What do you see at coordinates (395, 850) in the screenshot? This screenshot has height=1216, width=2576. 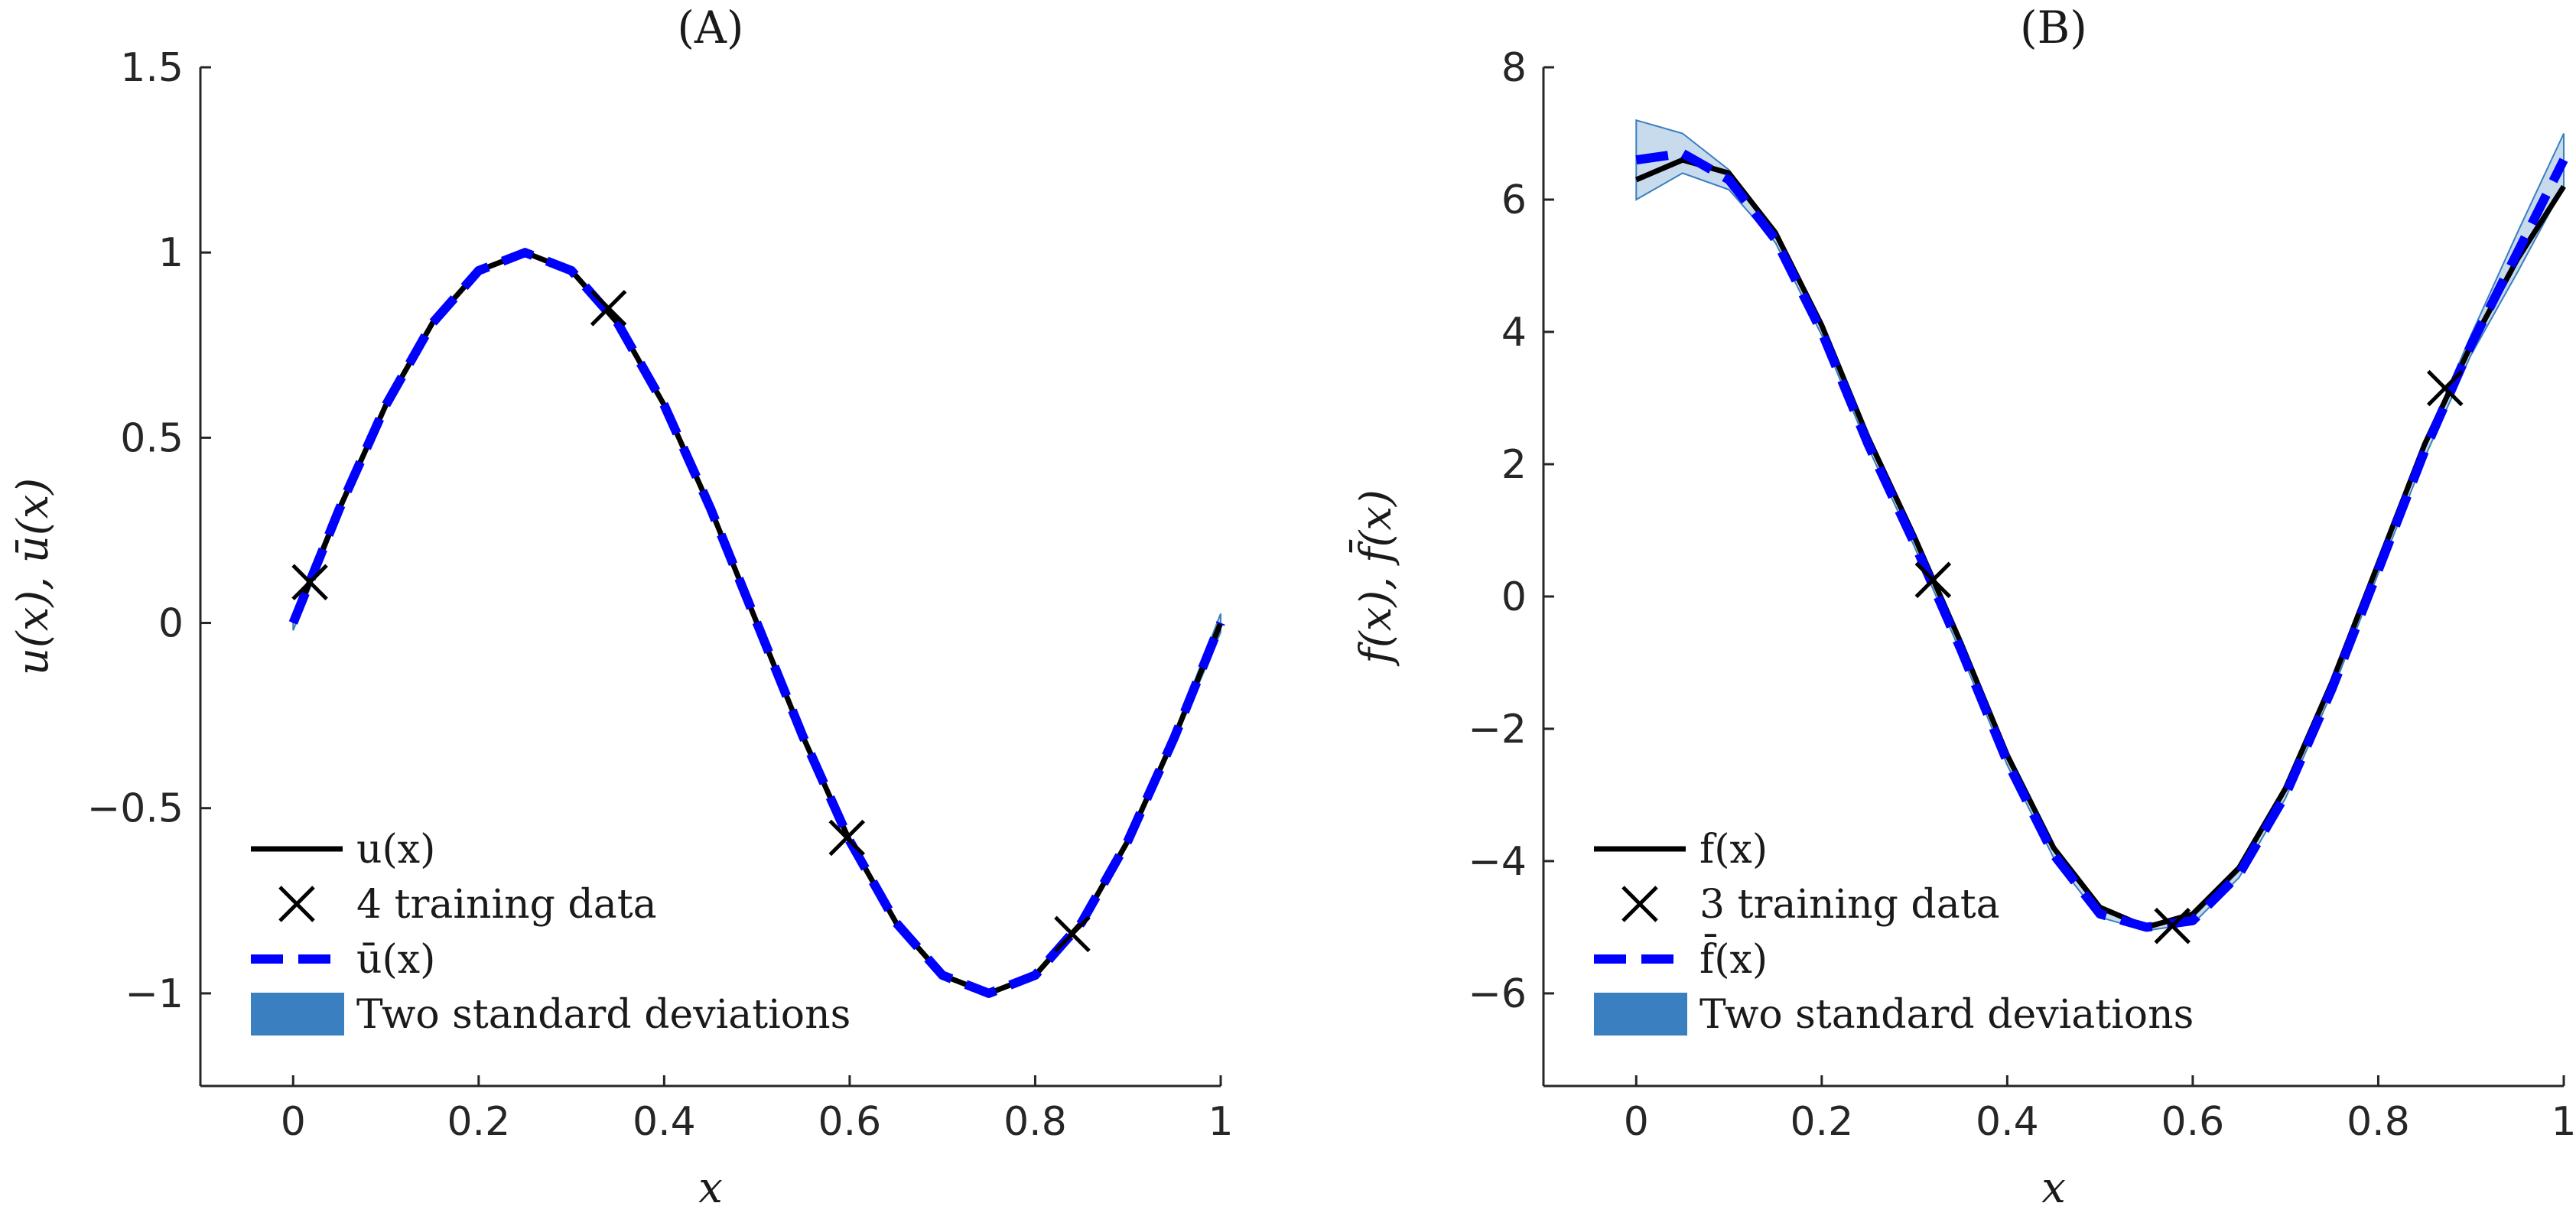 I see `panel-a-legend-label: u(x)` at bounding box center [395, 850].